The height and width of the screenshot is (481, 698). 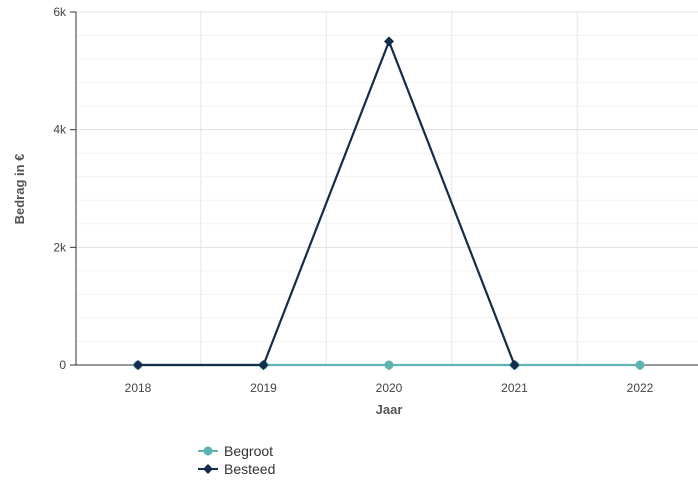 What do you see at coordinates (64, 188) in the screenshot?
I see `y-axis-ticks: 0 2k 4k 6k` at bounding box center [64, 188].